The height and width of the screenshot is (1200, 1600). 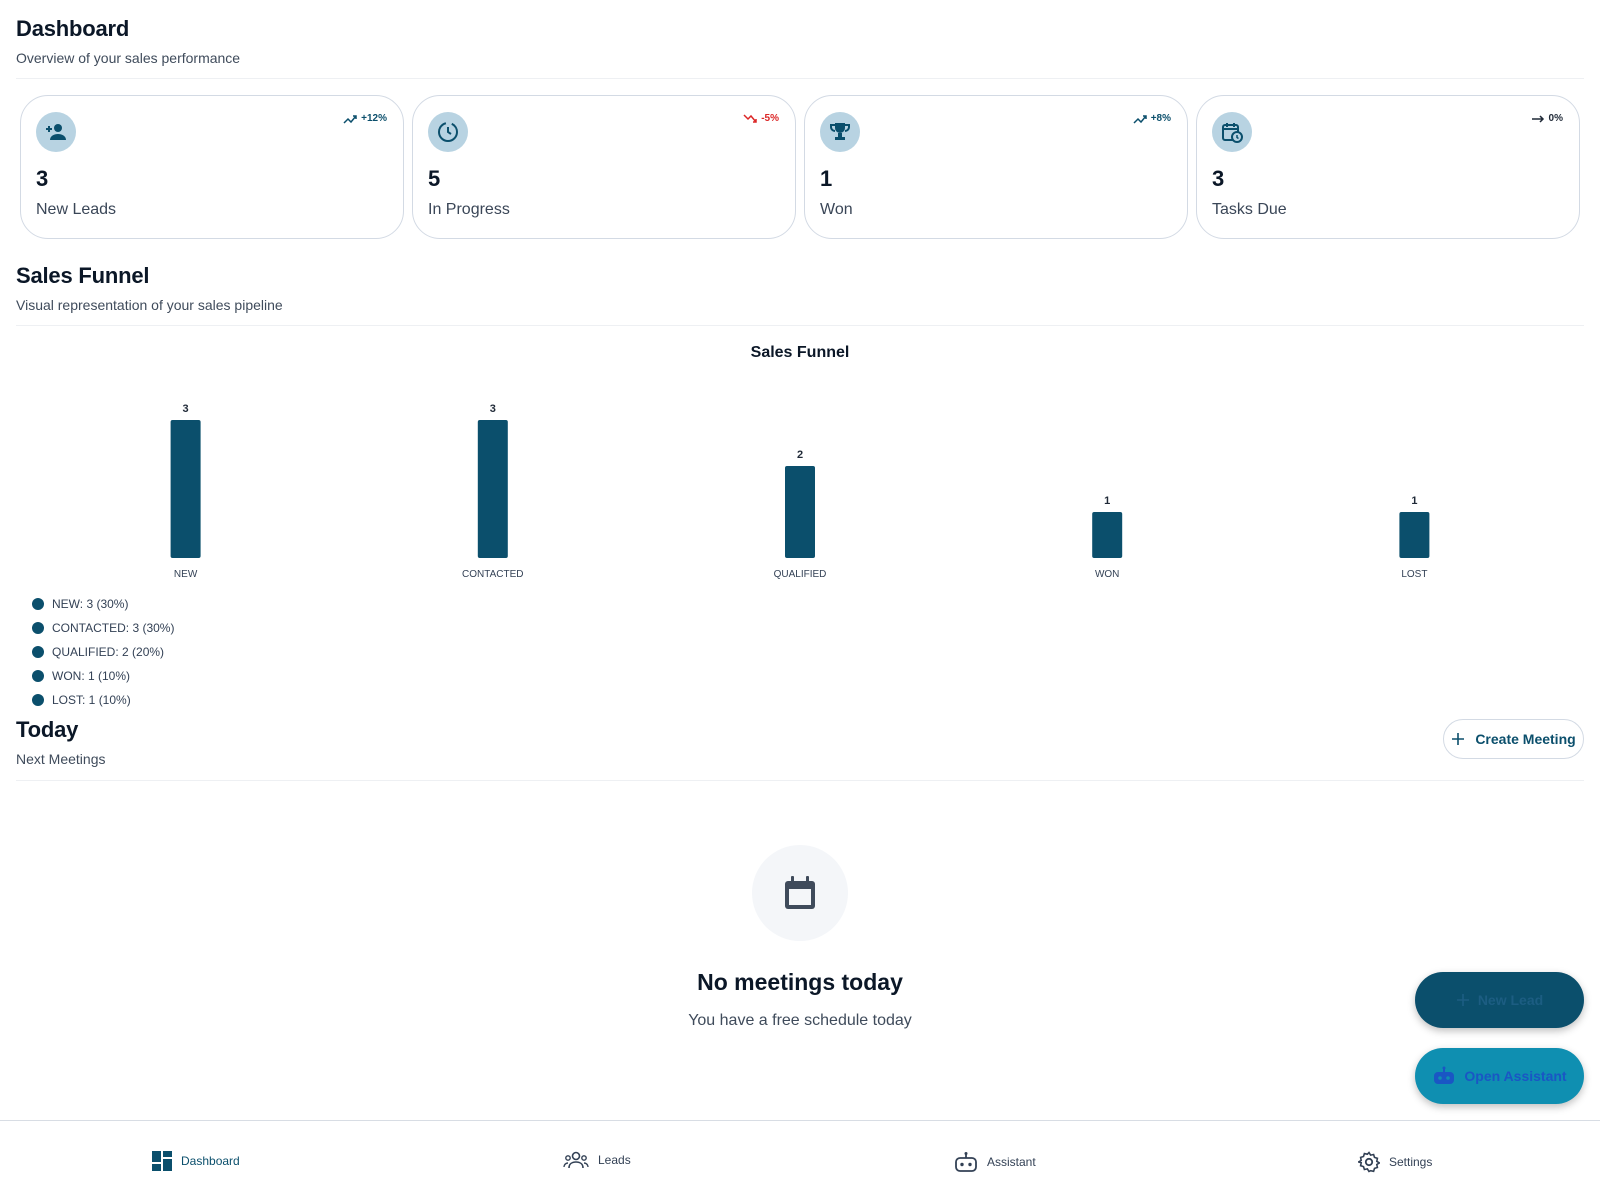 I want to click on legend-item: WON: 1 (10%), so click(x=103, y=676).